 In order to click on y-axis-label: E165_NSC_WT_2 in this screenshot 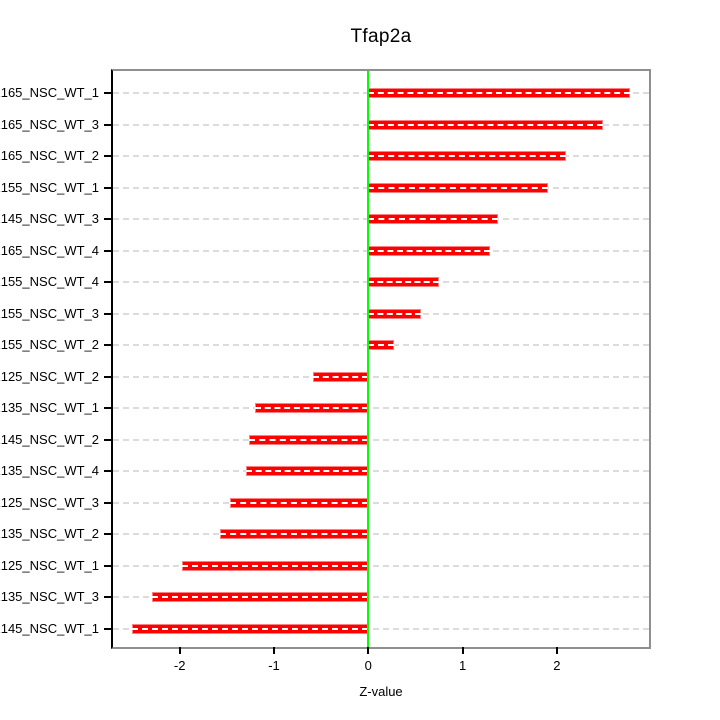, I will do `click(49, 156)`.